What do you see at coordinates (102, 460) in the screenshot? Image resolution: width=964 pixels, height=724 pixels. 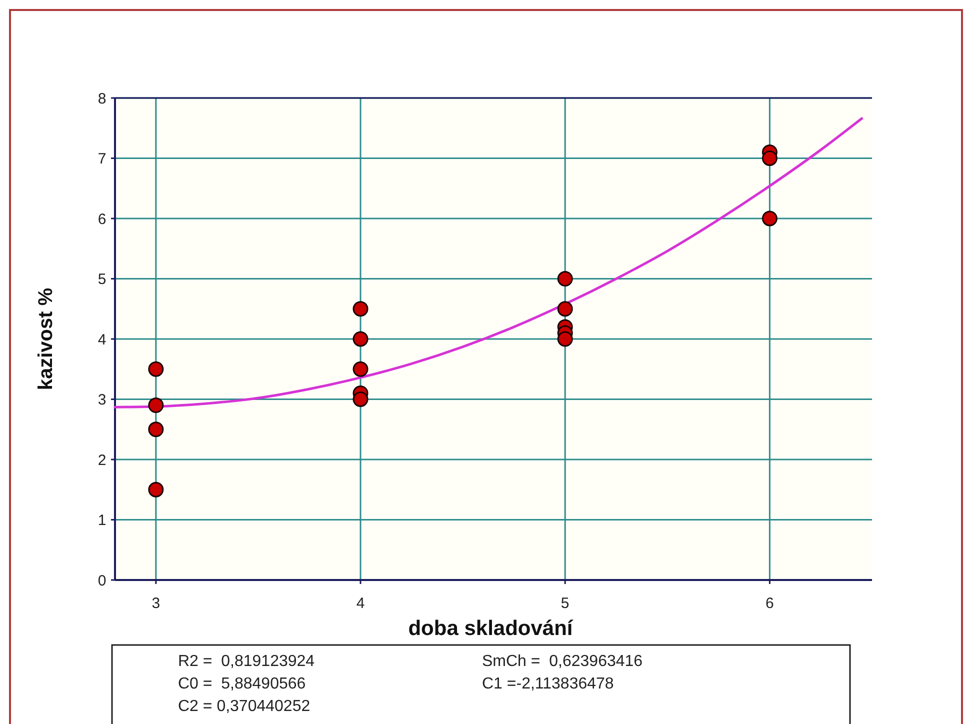 I see `y-tick-label: 2` at bounding box center [102, 460].